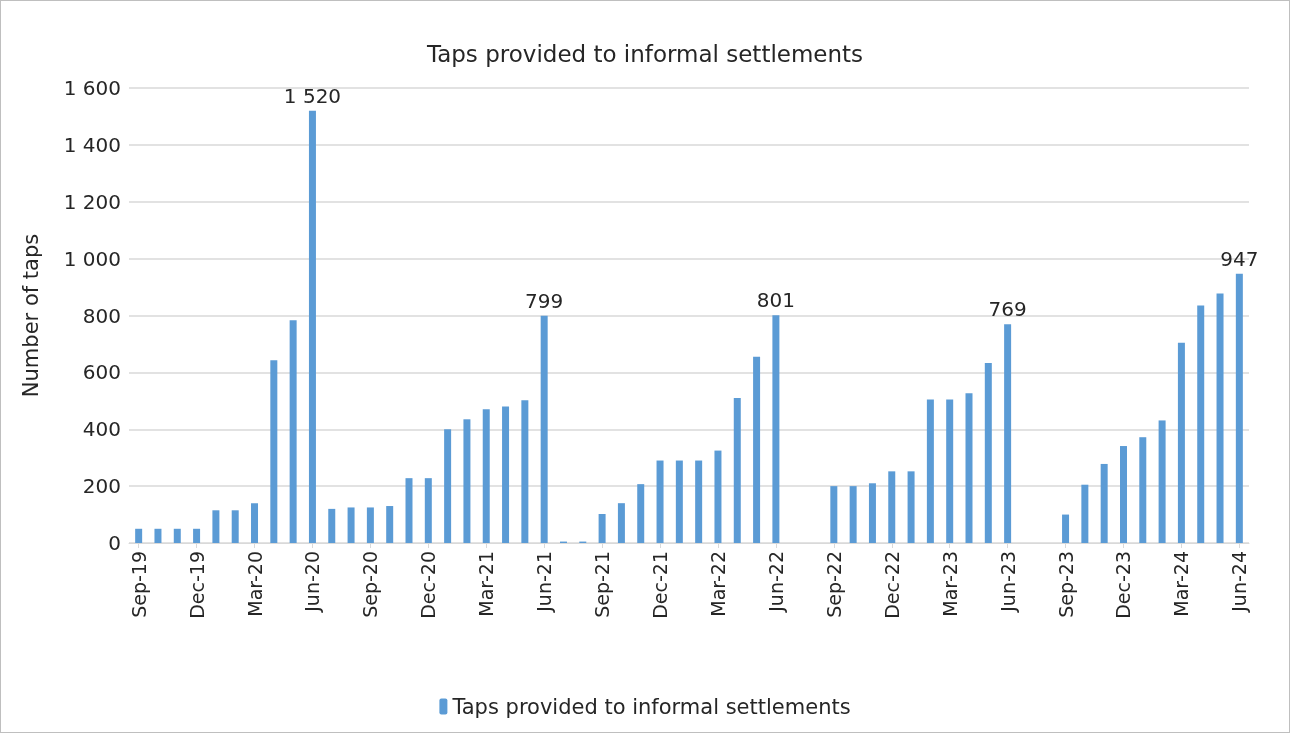  Describe the element at coordinates (101, 372) in the screenshot. I see `y-tick-label: 600` at that location.